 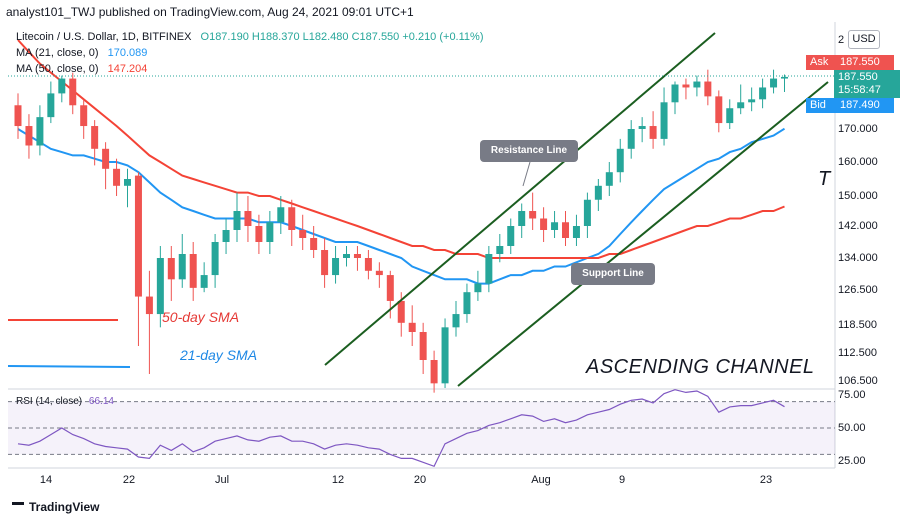 I want to click on rsi-band, so click(x=421, y=428).